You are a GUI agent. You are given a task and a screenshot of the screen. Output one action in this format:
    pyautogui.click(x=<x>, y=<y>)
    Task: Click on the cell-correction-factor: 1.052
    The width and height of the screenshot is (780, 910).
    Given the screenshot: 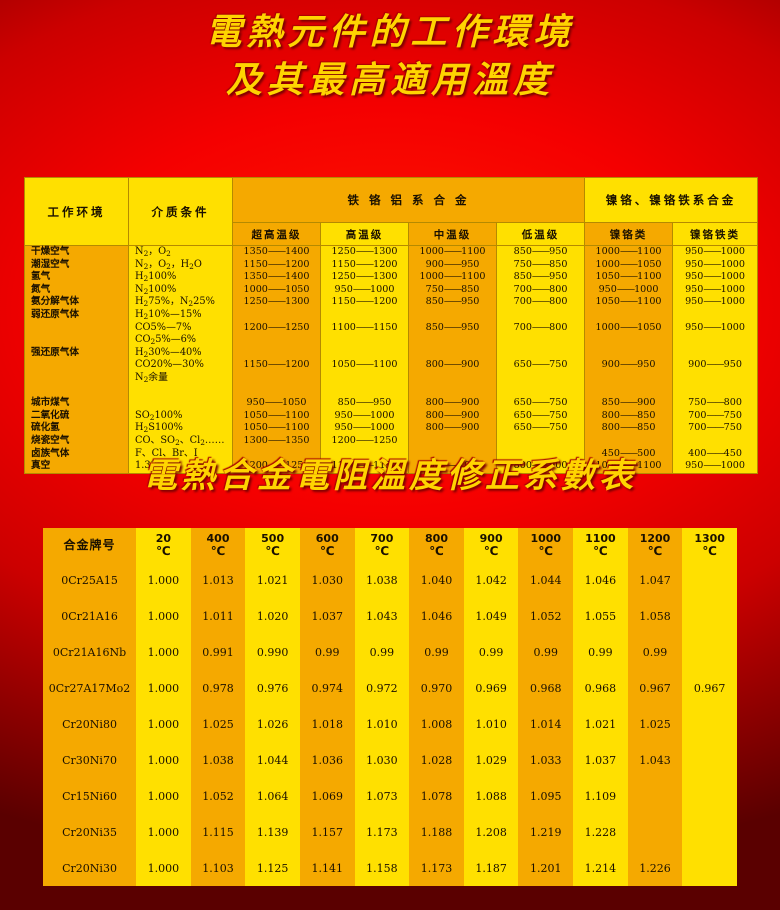 What is the action you would take?
    pyautogui.click(x=218, y=796)
    